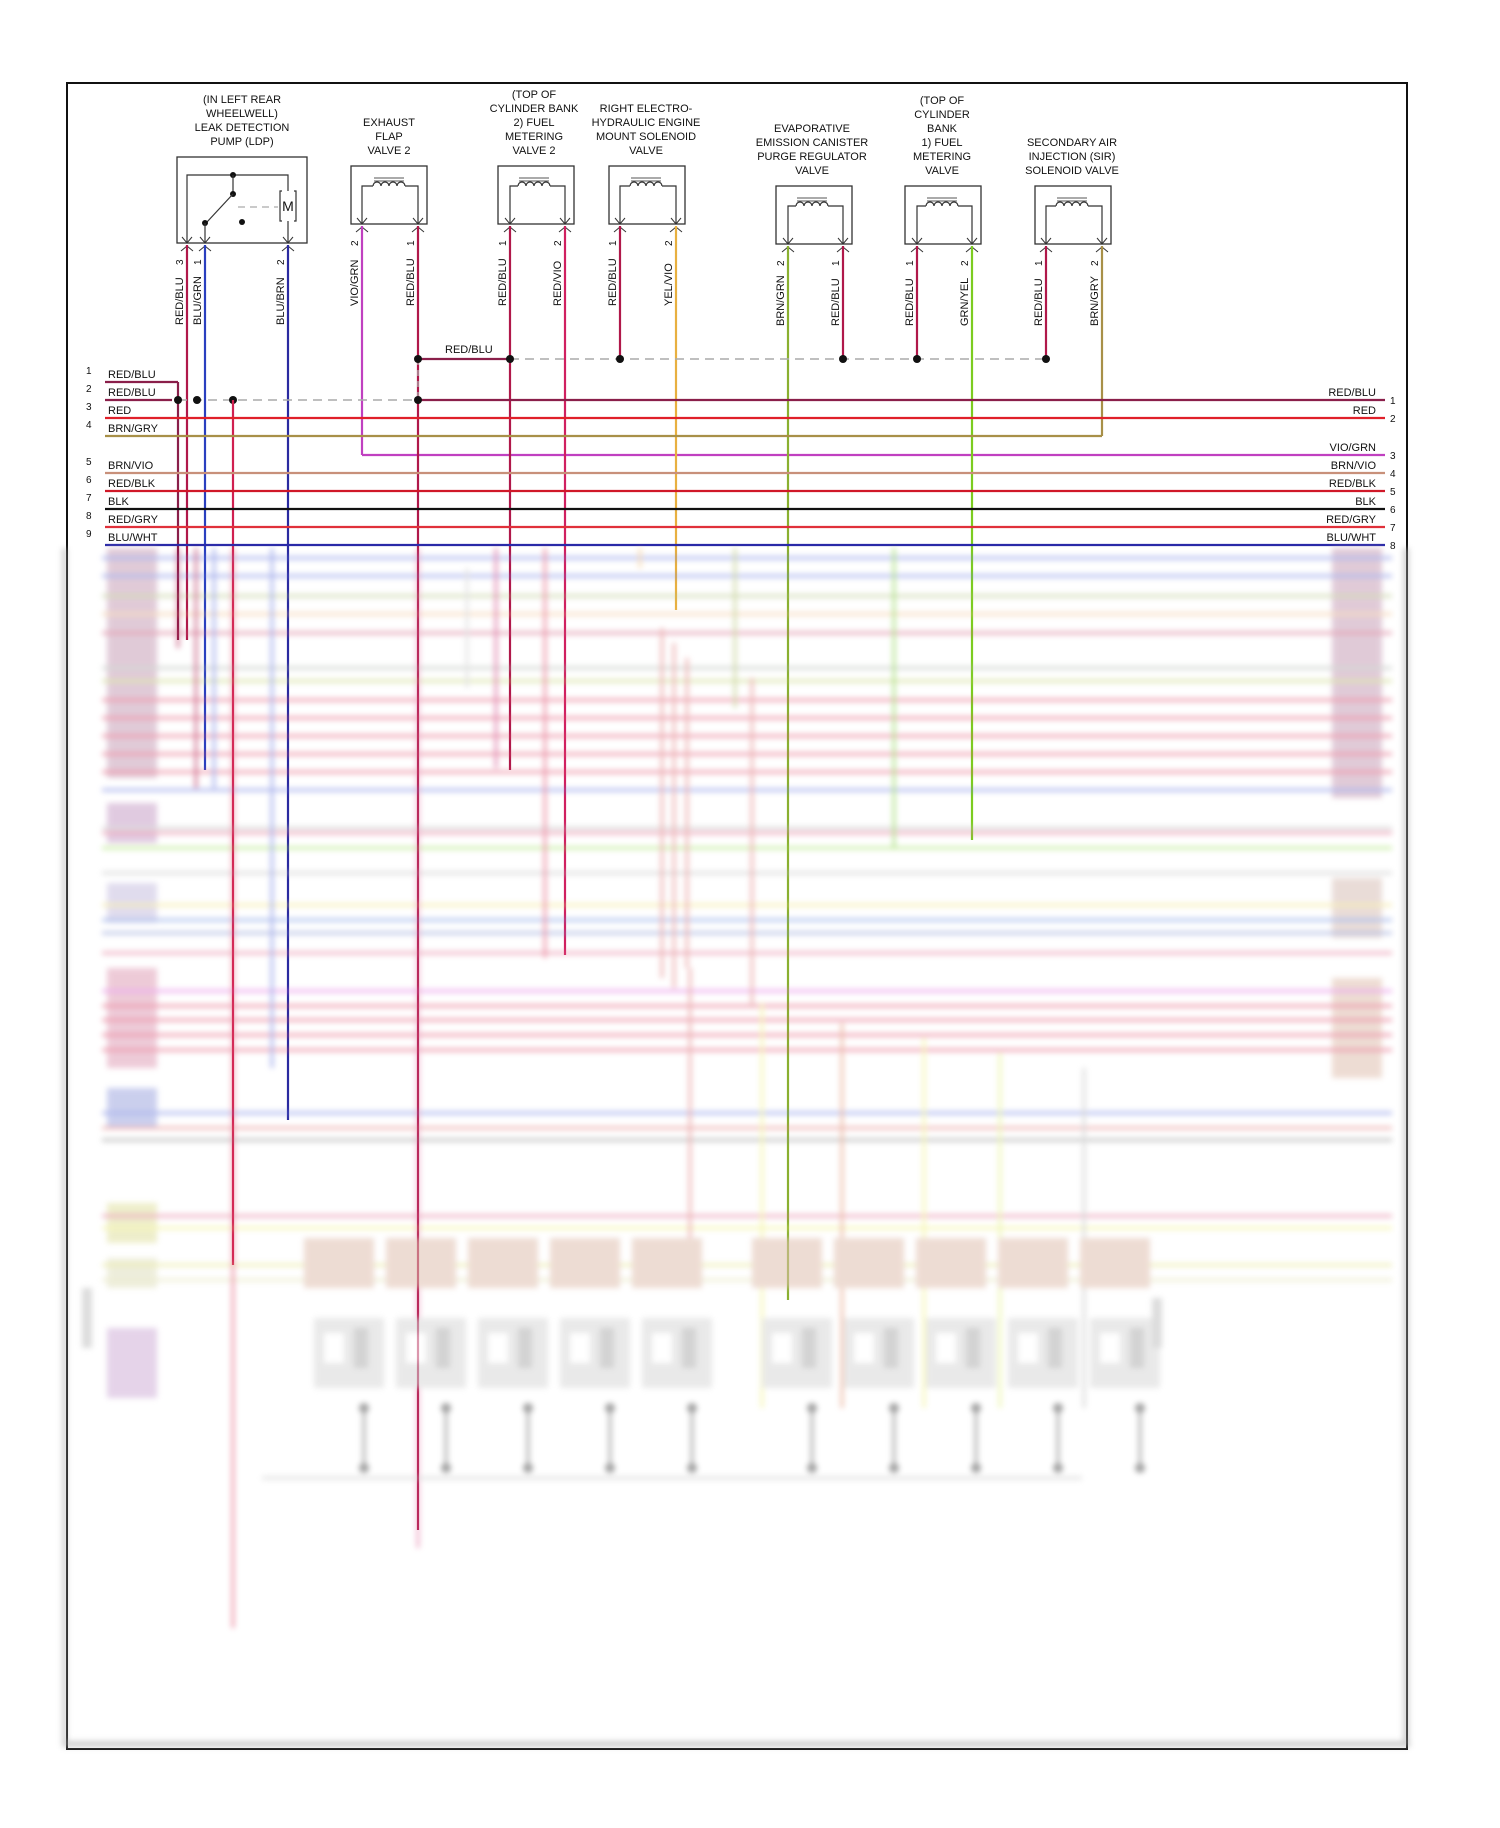 Image resolution: width=1500 pixels, height=1828 pixels. Describe the element at coordinates (389, 123) in the screenshot. I see `component-title-line: EXHAUST` at that location.